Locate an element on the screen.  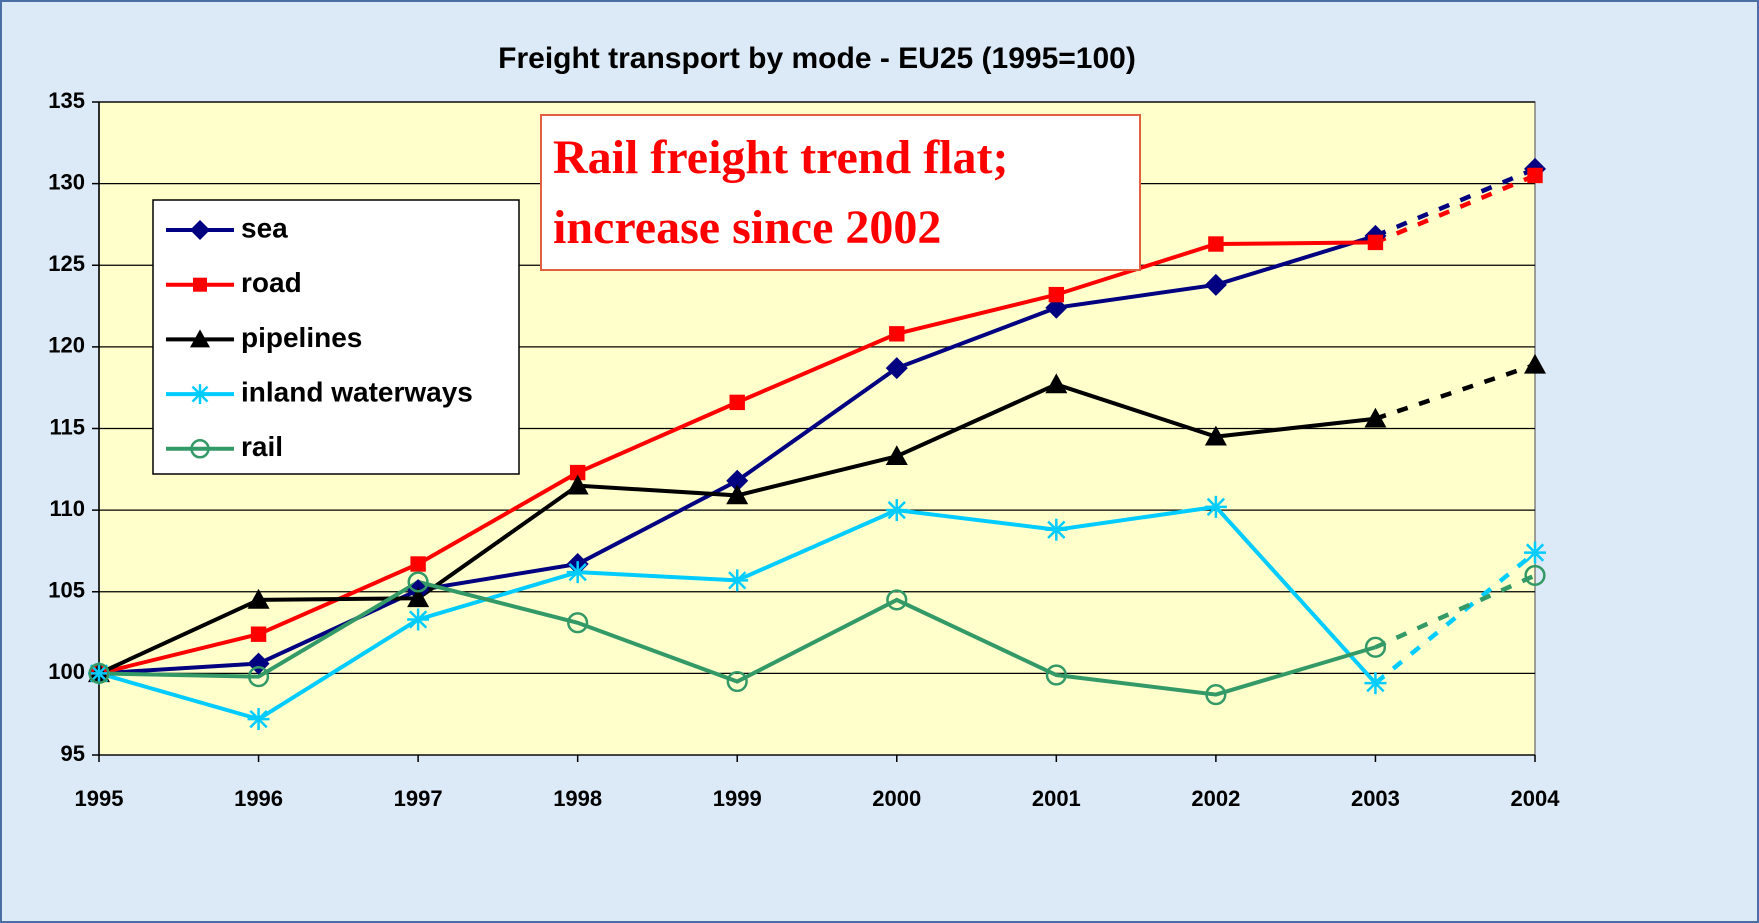
x-tick-label: 2002 is located at coordinates (1215, 798).